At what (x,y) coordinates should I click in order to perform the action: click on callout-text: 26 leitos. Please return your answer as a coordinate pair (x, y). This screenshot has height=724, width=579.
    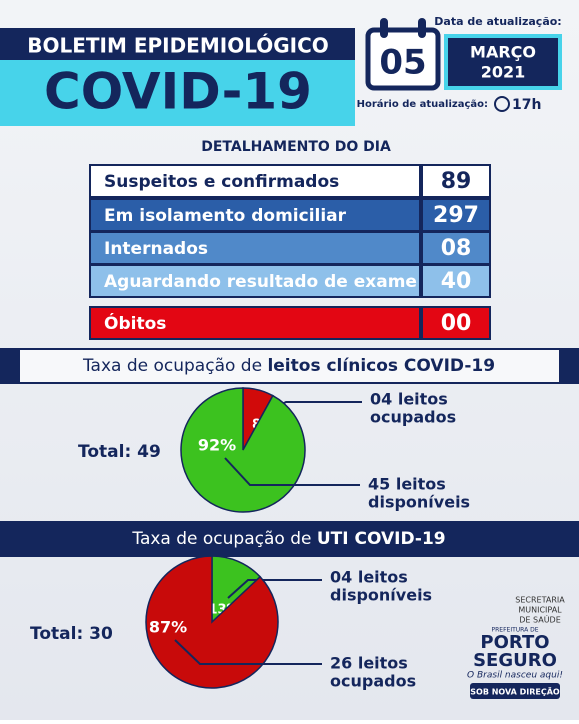
    Looking at the image, I should click on (369, 663).